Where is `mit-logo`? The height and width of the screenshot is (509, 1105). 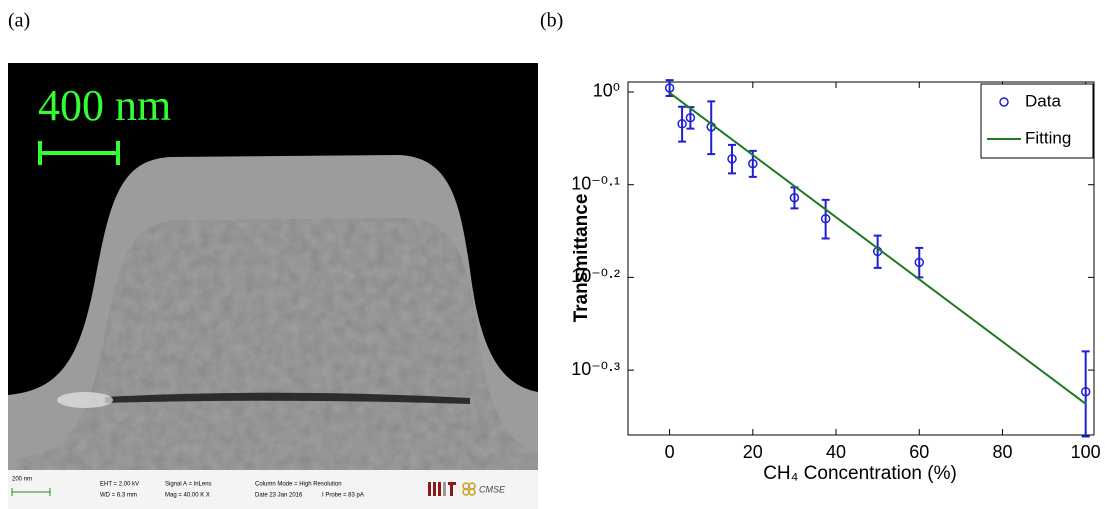 mit-logo is located at coordinates (442, 489).